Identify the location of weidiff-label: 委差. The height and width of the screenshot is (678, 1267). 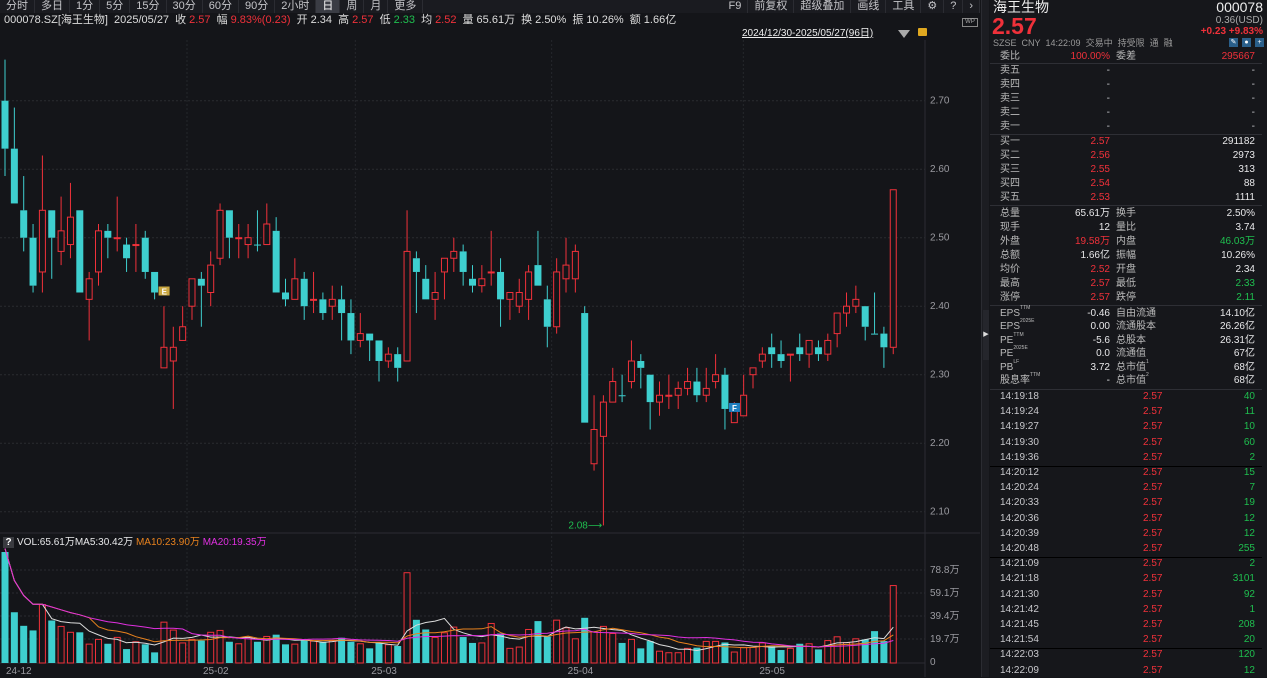
(1126, 56).